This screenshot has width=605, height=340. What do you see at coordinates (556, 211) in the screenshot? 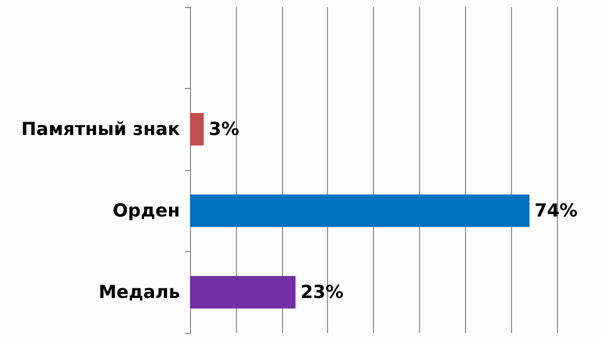
I see `data-label: 74%` at bounding box center [556, 211].